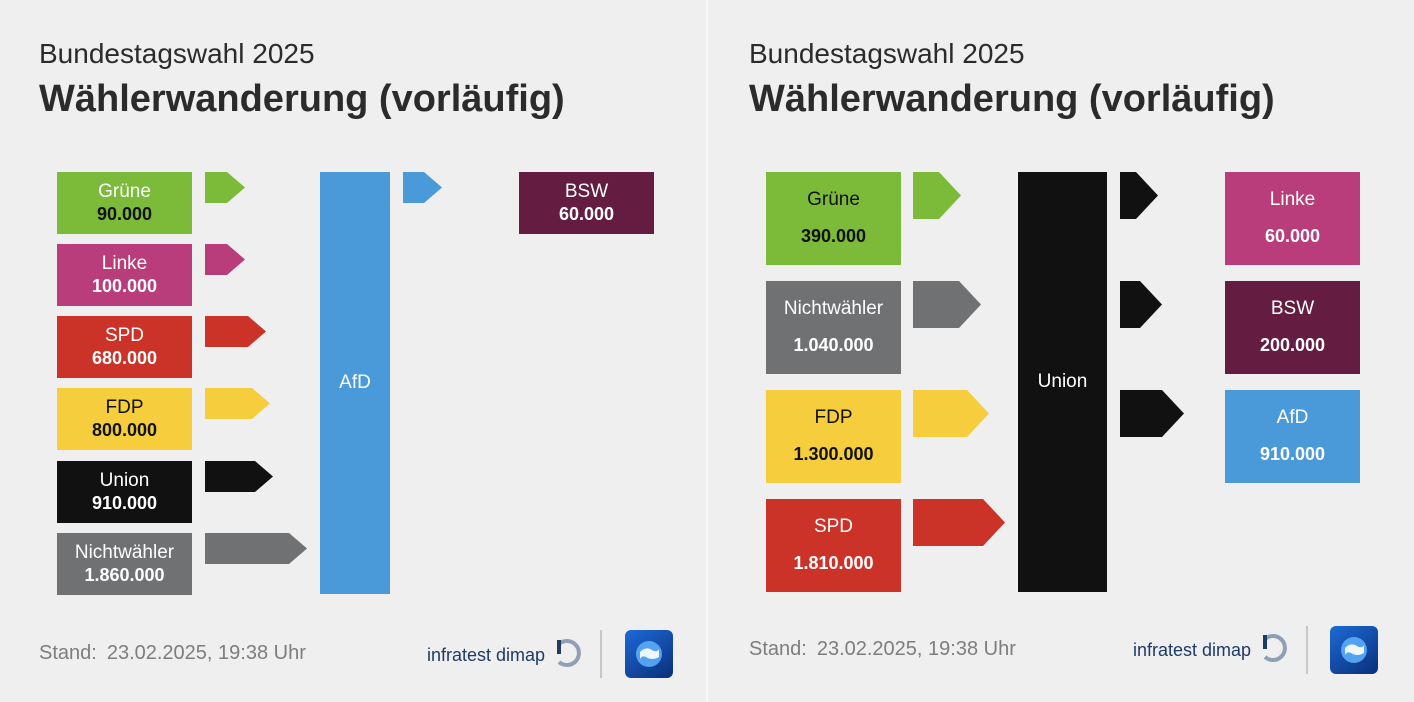 Image resolution: width=1414 pixels, height=702 pixels. Describe the element at coordinates (1292, 436) in the screenshot. I see `target-box-afd: AfD 910.000` at that location.